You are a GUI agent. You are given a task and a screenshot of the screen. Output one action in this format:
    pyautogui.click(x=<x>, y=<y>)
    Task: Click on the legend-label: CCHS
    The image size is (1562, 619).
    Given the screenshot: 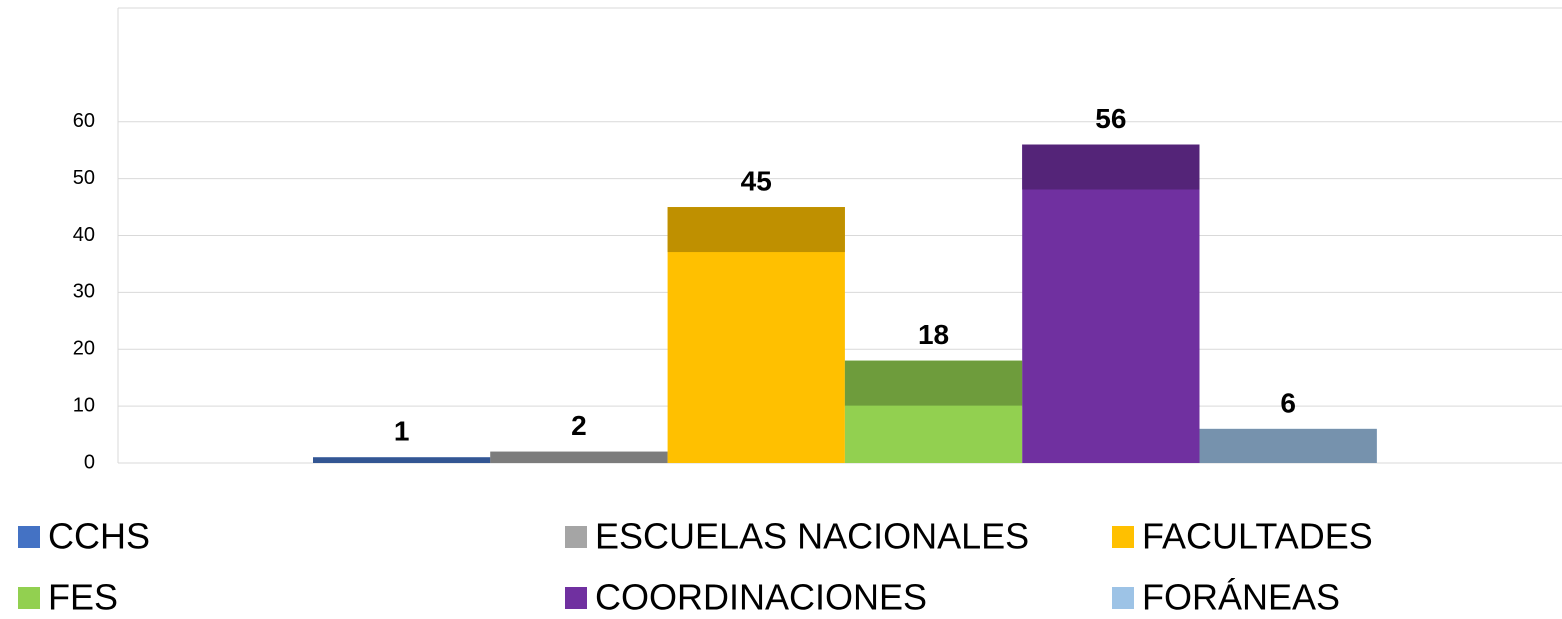 What is the action you would take?
    pyautogui.click(x=99, y=536)
    